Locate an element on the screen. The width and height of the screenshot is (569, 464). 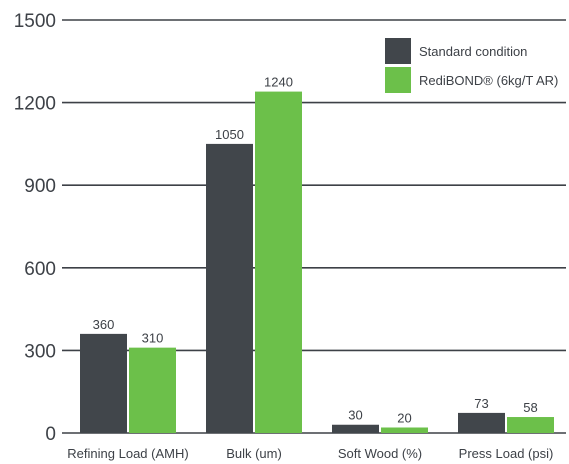
category-label: Soft Wood (%) is located at coordinates (380, 453).